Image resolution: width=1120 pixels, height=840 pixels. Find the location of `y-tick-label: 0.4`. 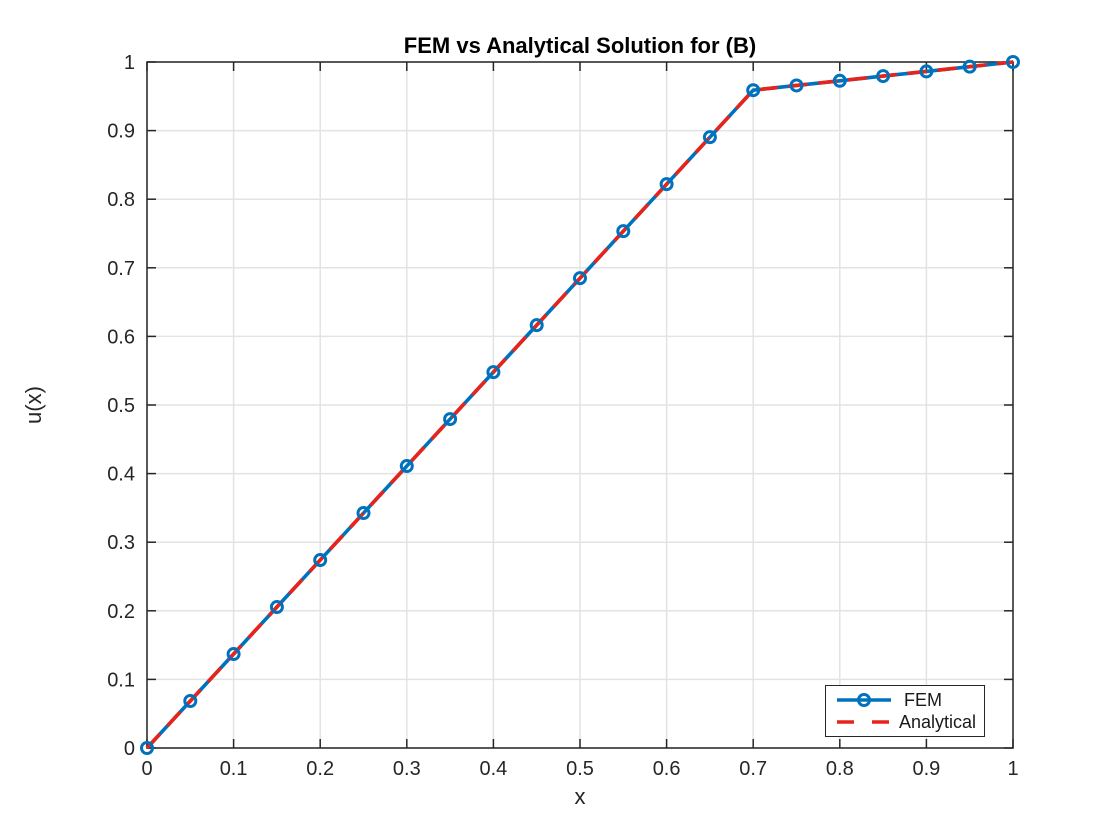

y-tick-label: 0.4 is located at coordinates (121, 475).